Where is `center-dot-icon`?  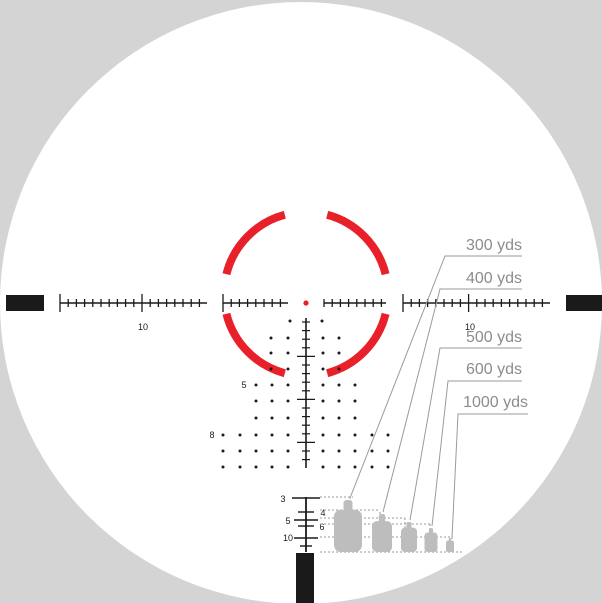
center-dot-icon is located at coordinates (306, 303).